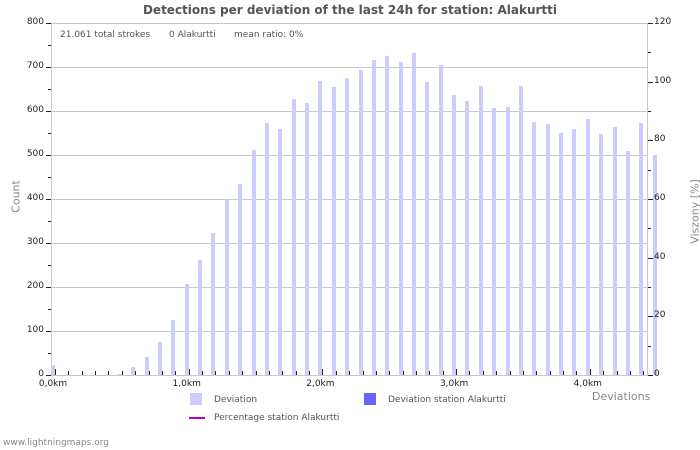  Describe the element at coordinates (694, 211) in the screenshot. I see `y-axis-right-label: Viszony [%]` at that location.